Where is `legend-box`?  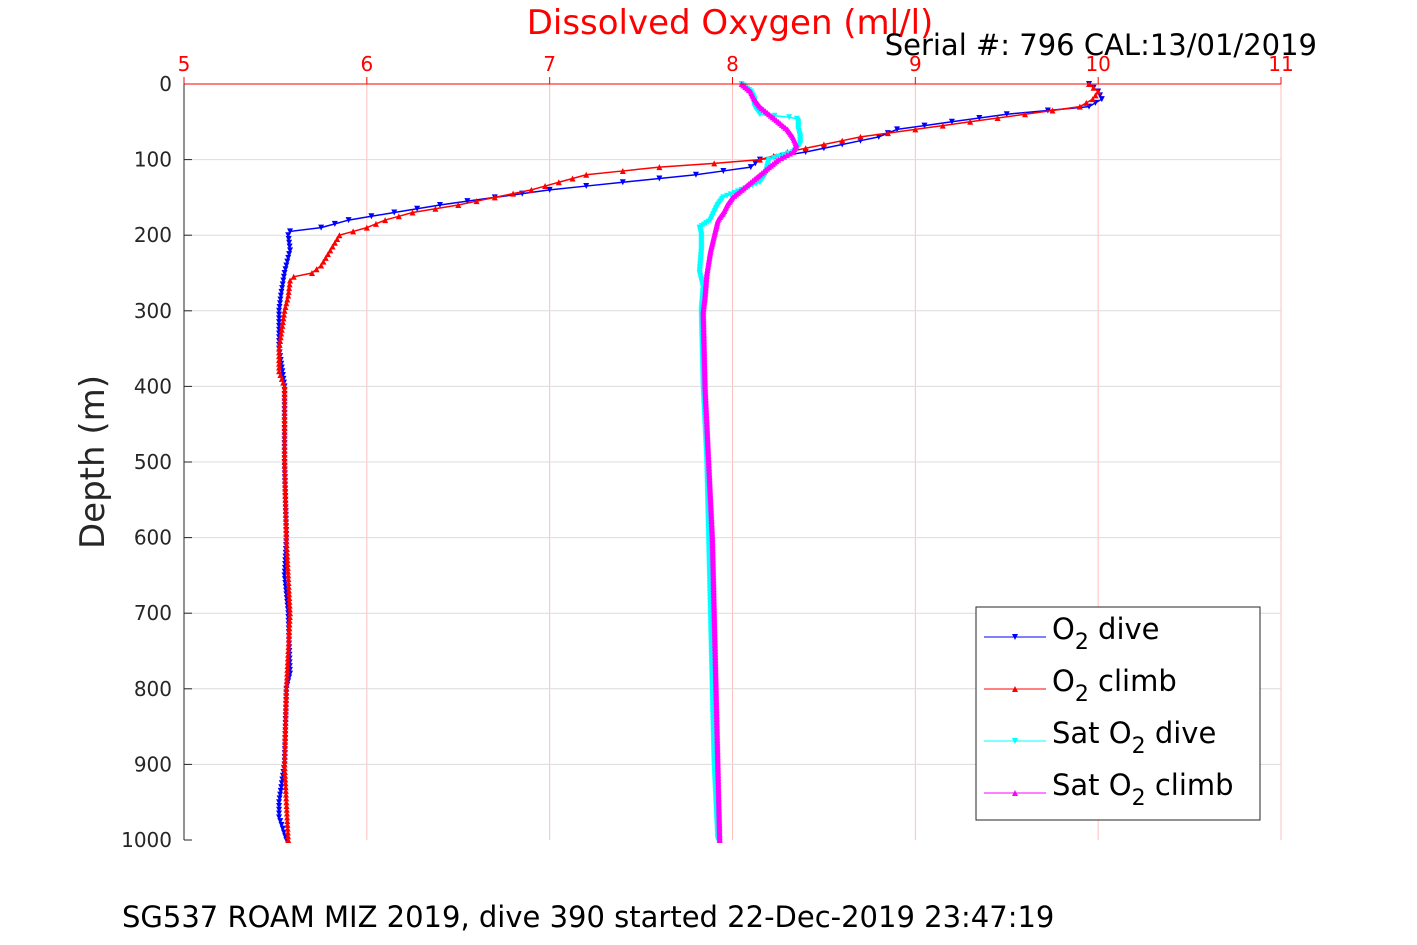
legend-box is located at coordinates (1118, 713).